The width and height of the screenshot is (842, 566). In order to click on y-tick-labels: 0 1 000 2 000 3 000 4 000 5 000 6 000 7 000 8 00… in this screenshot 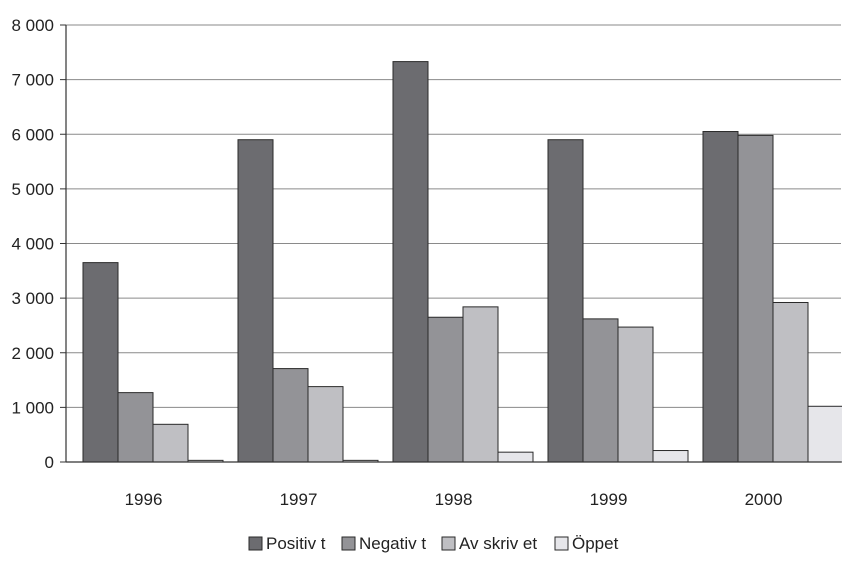, I will do `click(32, 244)`.